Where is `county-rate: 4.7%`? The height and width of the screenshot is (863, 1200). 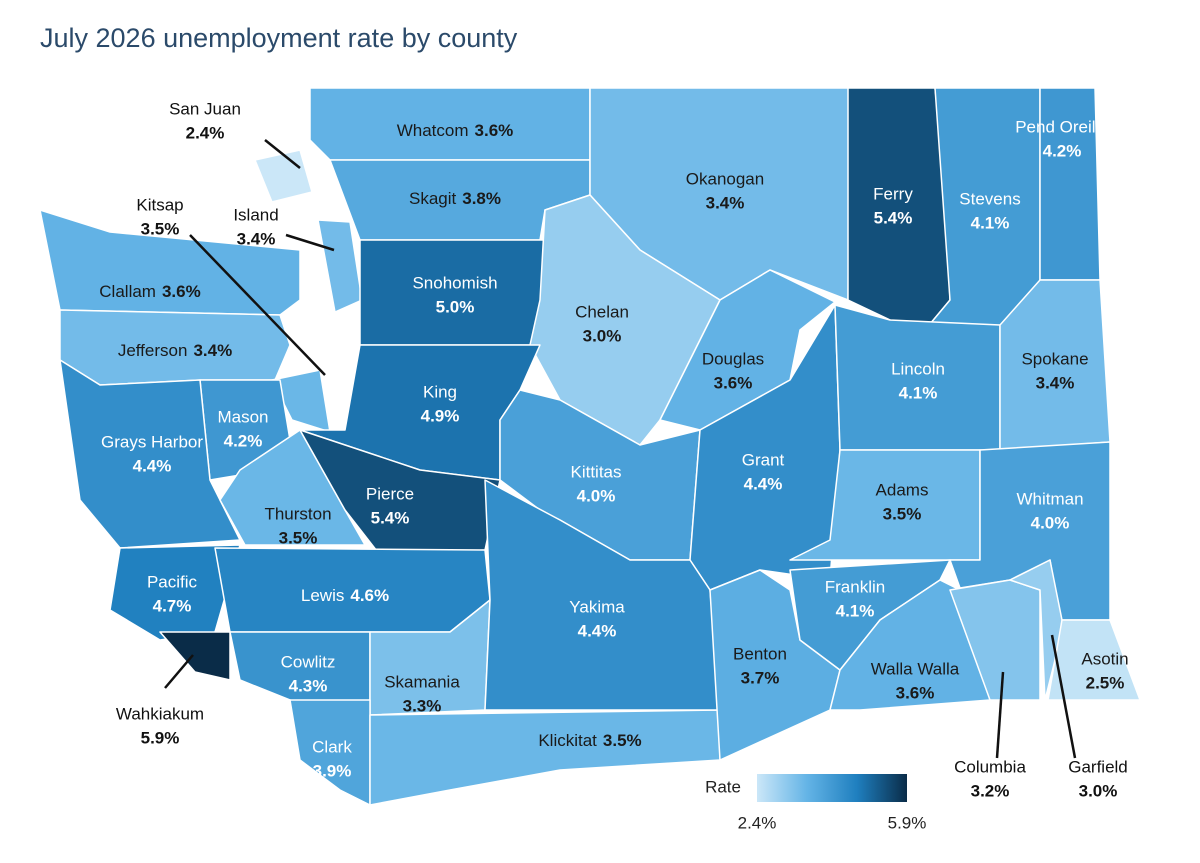
county-rate: 4.7% is located at coordinates (172, 605).